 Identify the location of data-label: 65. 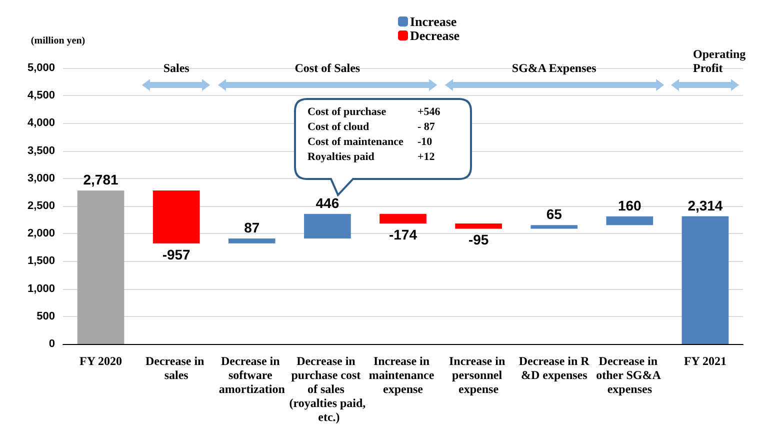
(554, 214).